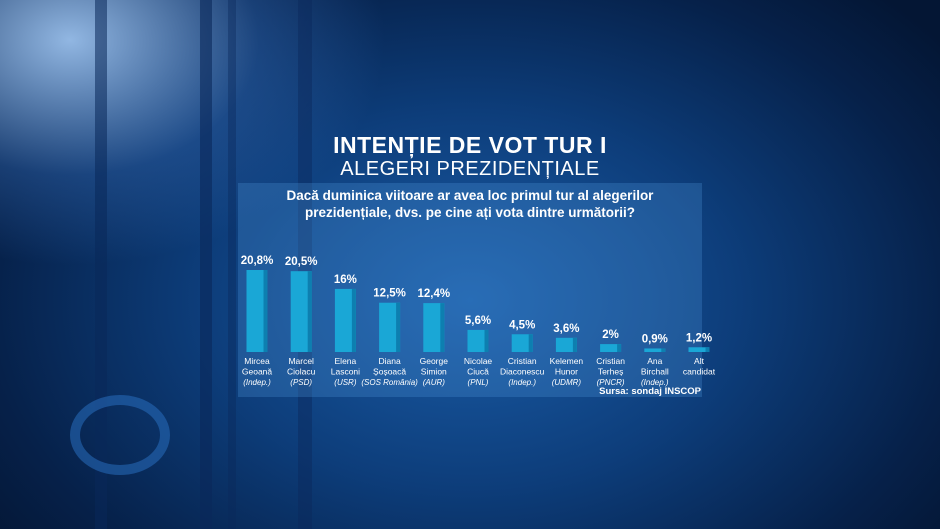  Describe the element at coordinates (522, 372) in the screenshot. I see `category-label: Diaconescu` at that location.